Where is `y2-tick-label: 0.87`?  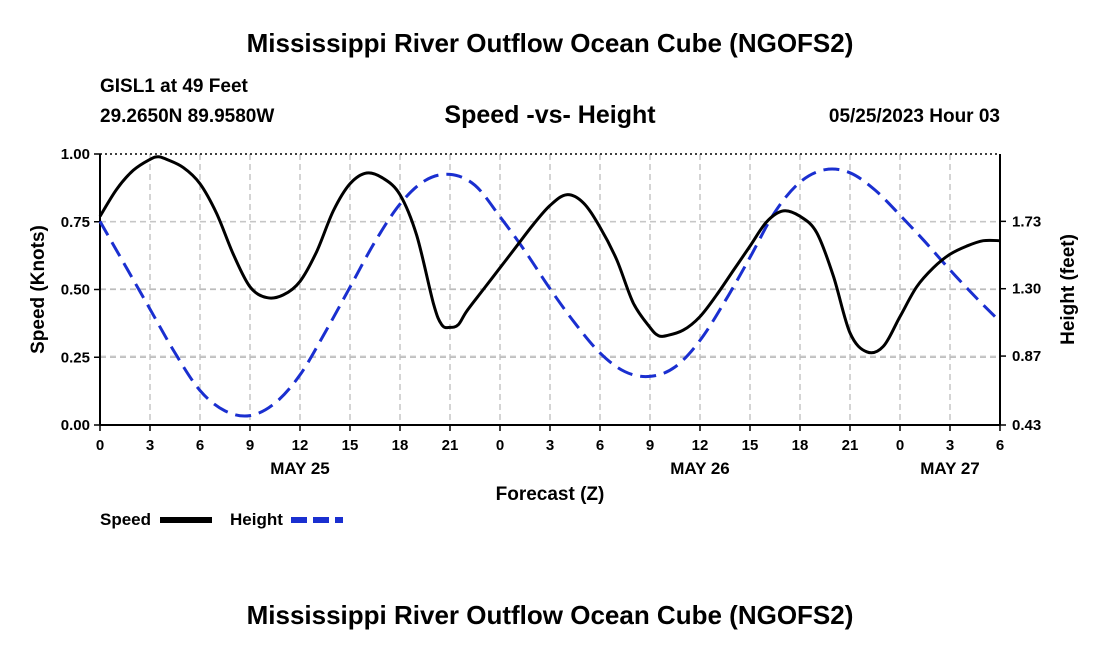
y2-tick-label: 0.87 is located at coordinates (1026, 356).